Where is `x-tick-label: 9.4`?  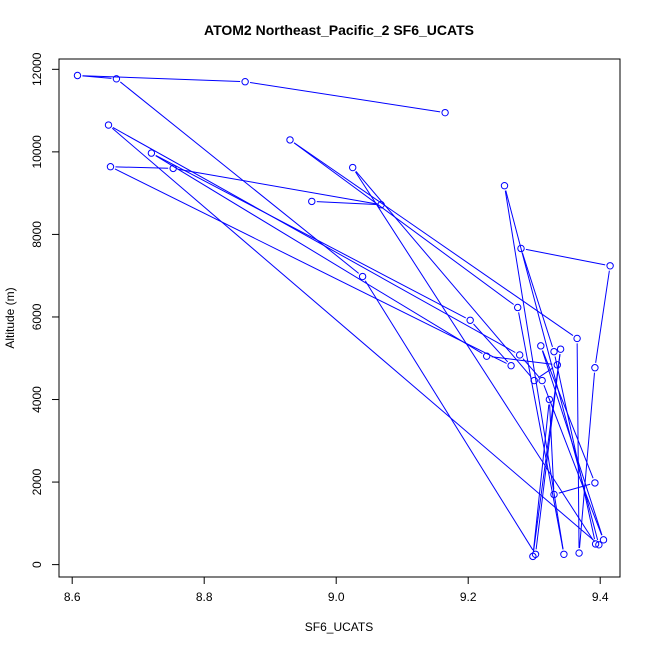
x-tick-label: 9.4 is located at coordinates (600, 597).